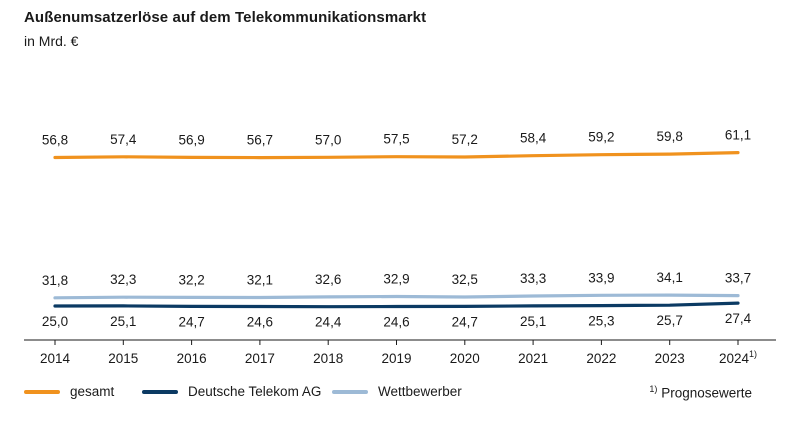 This screenshot has height=434, width=800. I want to click on data-label-deutsche-telekom-ag-2014: 25,0, so click(55, 321).